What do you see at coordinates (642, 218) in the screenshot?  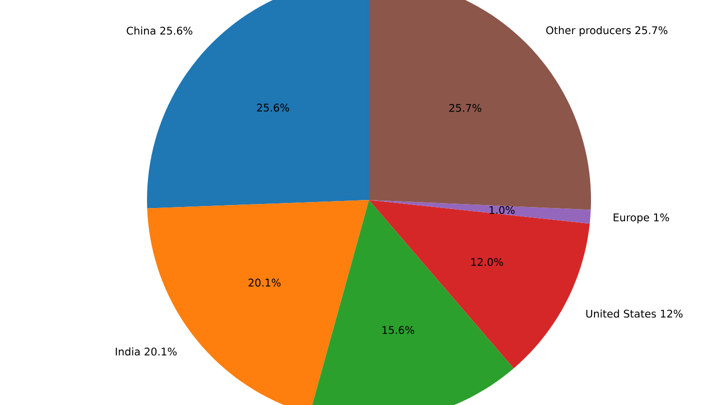 I see `slice-label: Europe 1%` at bounding box center [642, 218].